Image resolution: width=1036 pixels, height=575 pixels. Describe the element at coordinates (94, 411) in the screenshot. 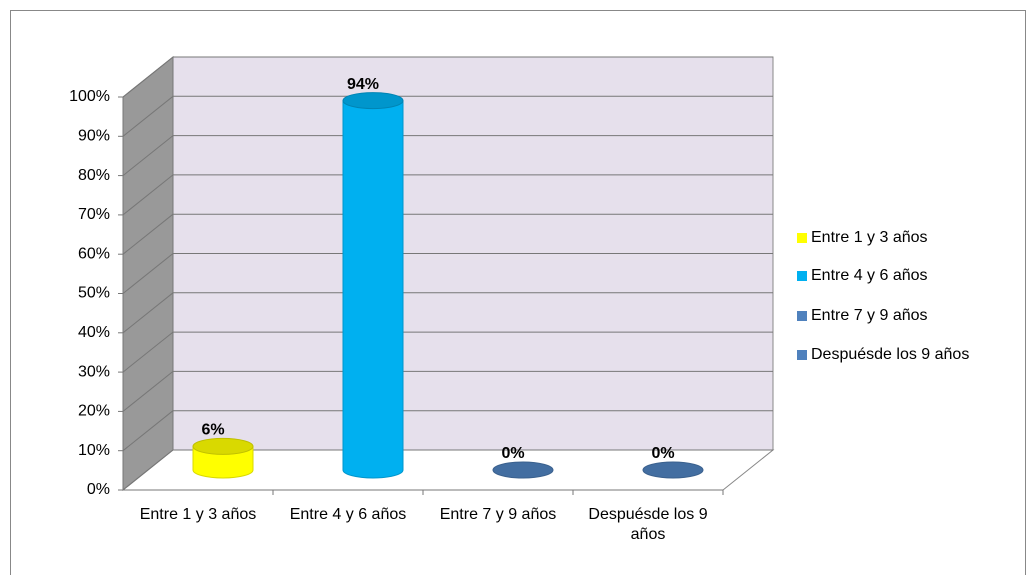

I see `y-tick-label: 20%` at that location.